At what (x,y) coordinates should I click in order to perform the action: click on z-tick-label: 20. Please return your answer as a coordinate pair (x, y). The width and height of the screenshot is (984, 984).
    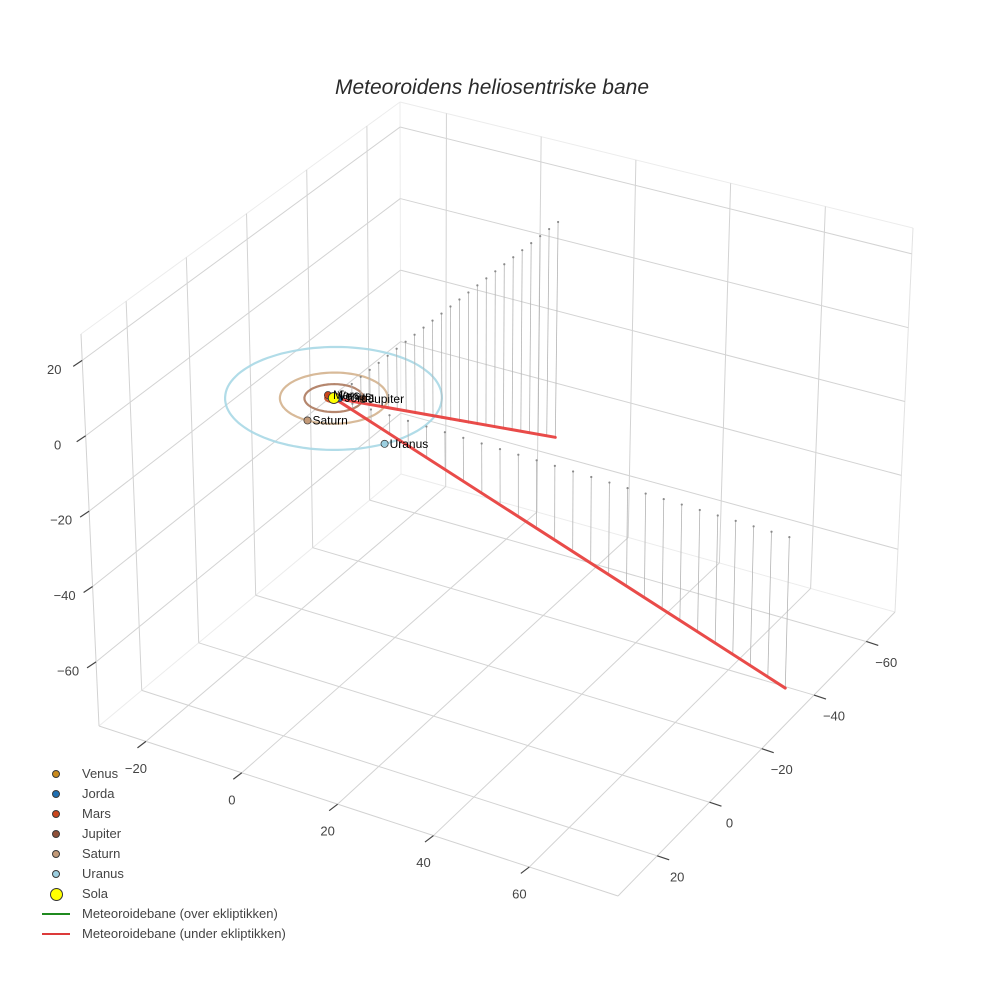
    Looking at the image, I should click on (54, 369).